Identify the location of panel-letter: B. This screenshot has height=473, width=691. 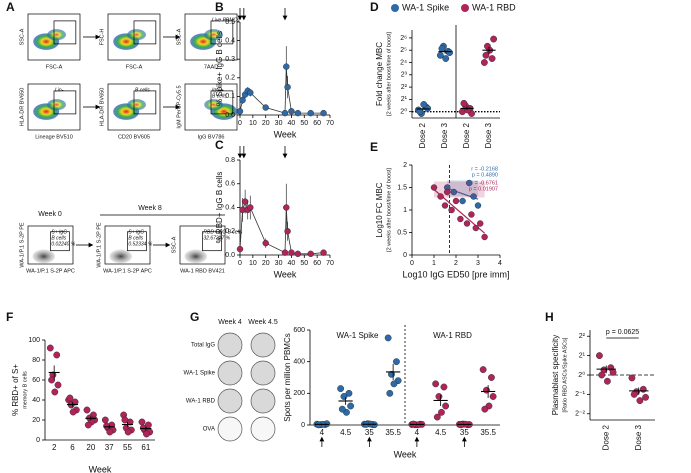
(219, 7).